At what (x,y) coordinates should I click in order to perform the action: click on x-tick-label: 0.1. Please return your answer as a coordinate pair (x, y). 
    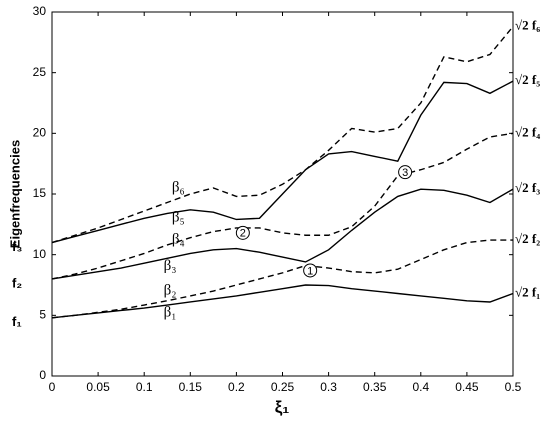
    Looking at the image, I should click on (144, 387).